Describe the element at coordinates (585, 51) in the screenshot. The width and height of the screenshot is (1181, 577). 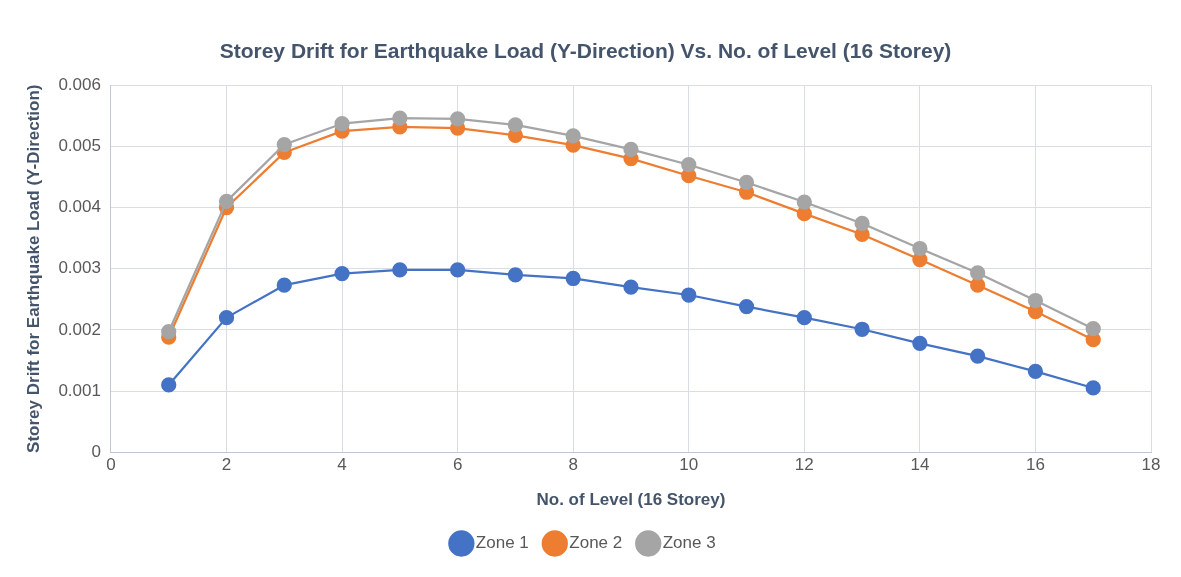
I see `chart-title: Storey Drift for Earthquake Load (Y-Direction) Vs. No. of Level (16 Storey)` at that location.